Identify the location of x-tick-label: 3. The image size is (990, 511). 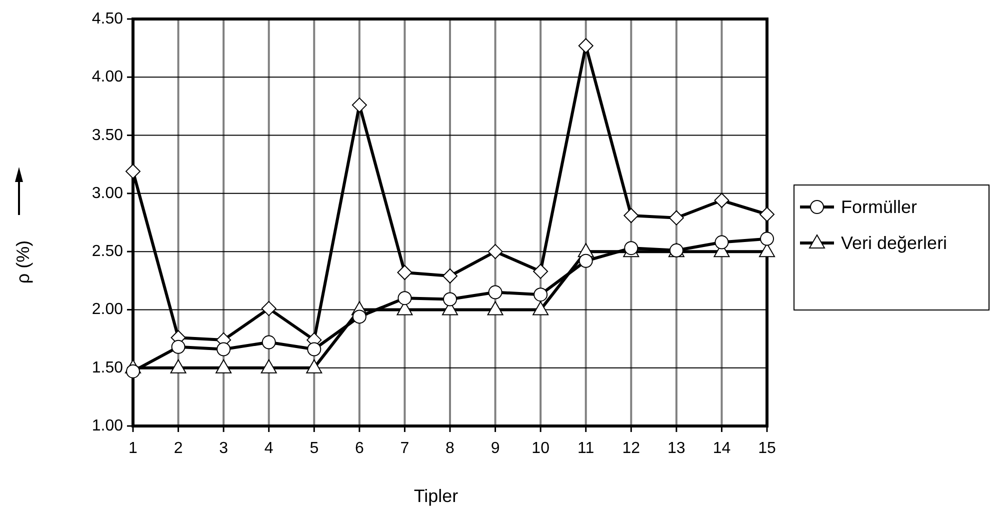
(223, 448).